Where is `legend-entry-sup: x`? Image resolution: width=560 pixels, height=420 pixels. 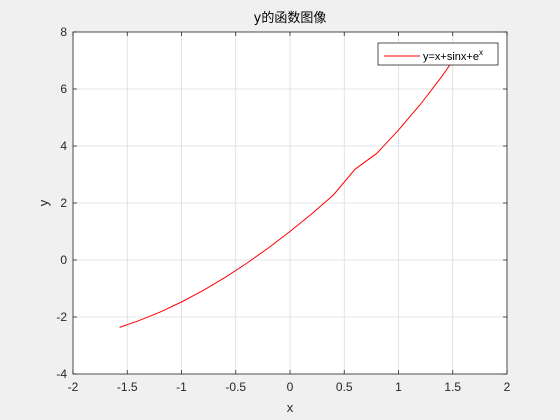
legend-entry-sup: x is located at coordinates (481, 52).